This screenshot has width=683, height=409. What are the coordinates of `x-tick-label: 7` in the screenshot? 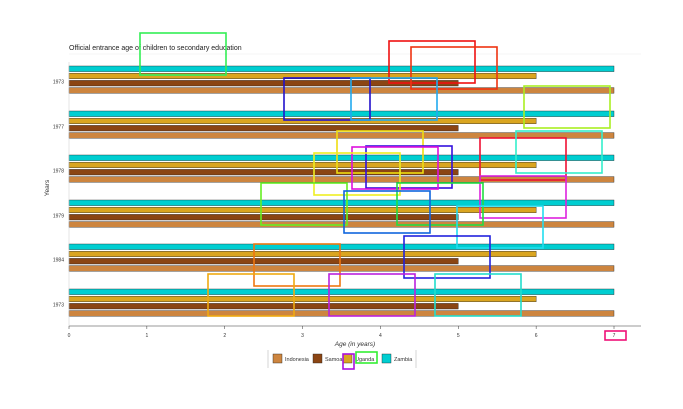 It's located at (614, 336).